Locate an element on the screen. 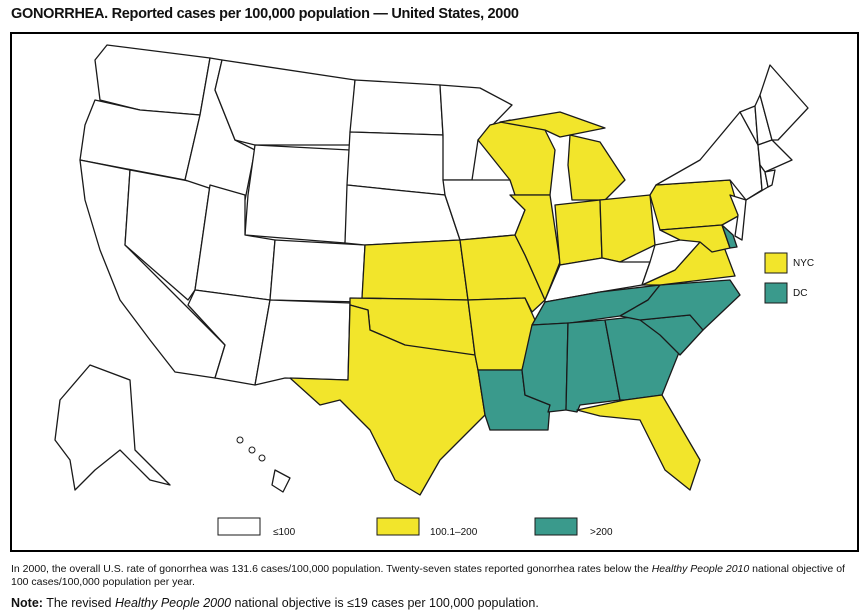 The height and width of the screenshot is (615, 867). state-ct is located at coordinates (757, 182).